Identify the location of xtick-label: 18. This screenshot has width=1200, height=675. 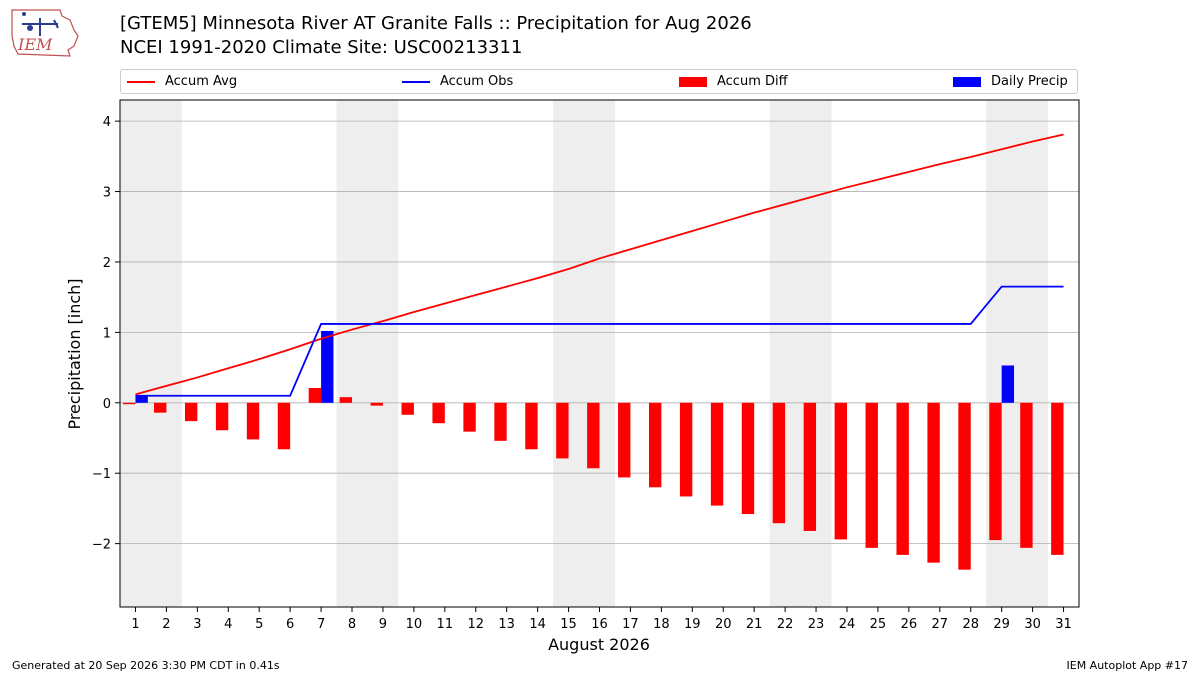
(661, 624).